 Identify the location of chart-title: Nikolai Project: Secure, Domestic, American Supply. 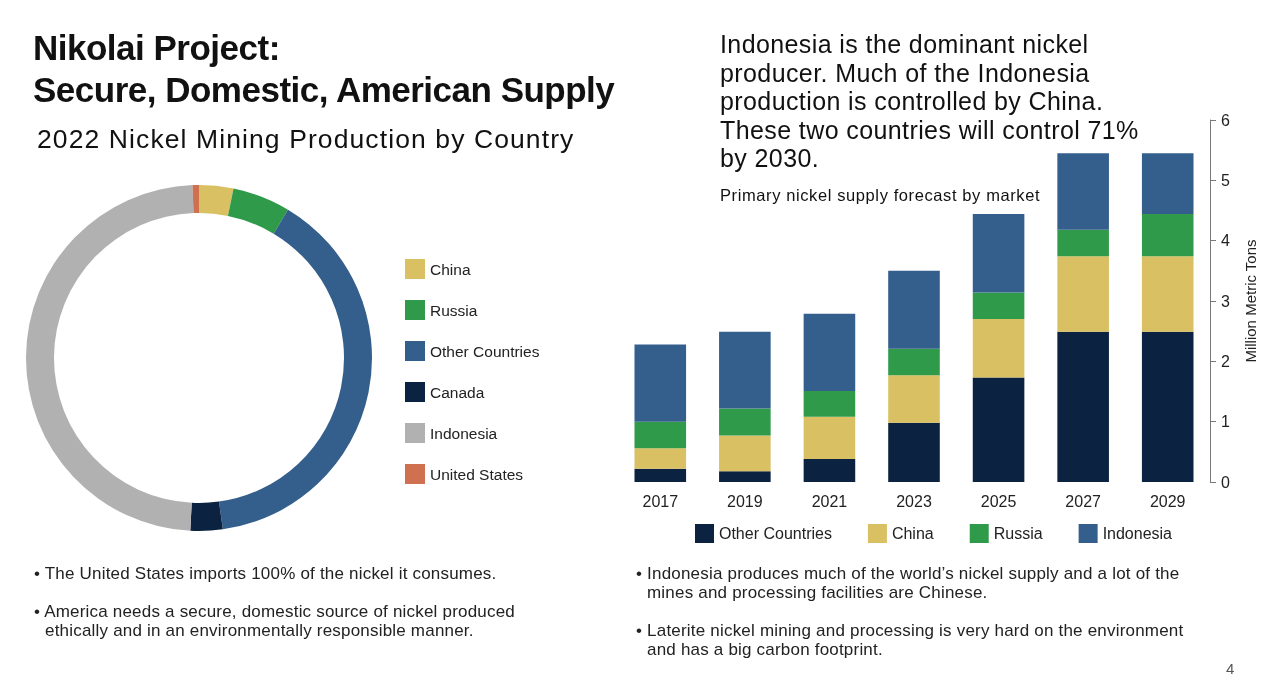
(324, 69).